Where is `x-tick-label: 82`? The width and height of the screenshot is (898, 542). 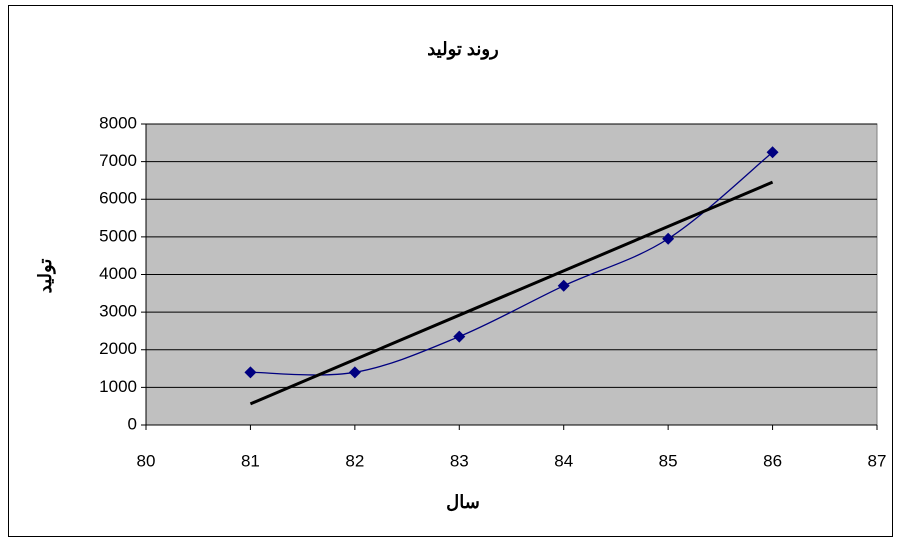 x-tick-label: 82 is located at coordinates (354, 460).